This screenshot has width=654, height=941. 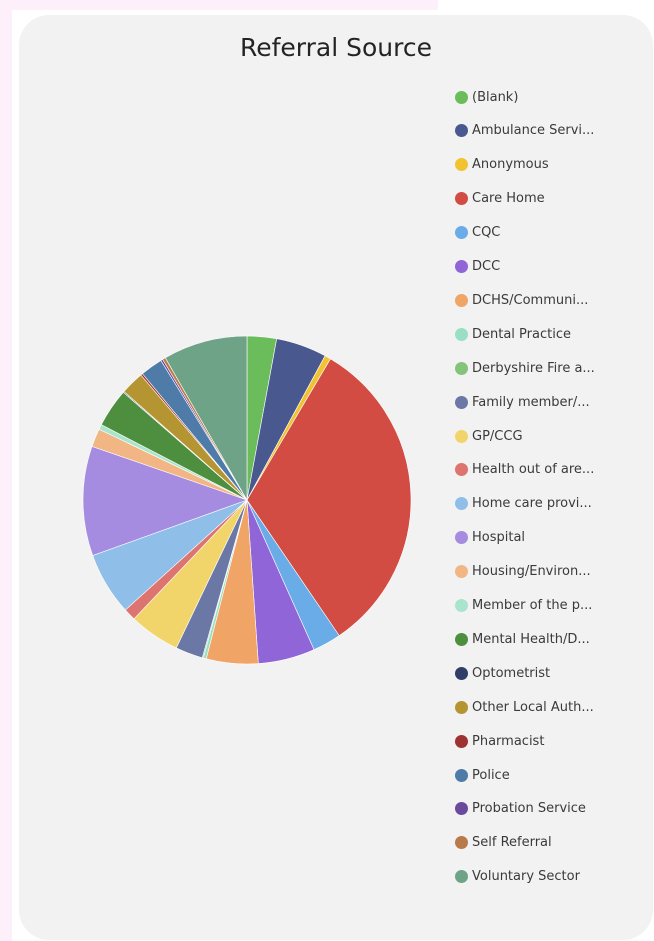 I want to click on page-background-left, so click(x=6, y=470).